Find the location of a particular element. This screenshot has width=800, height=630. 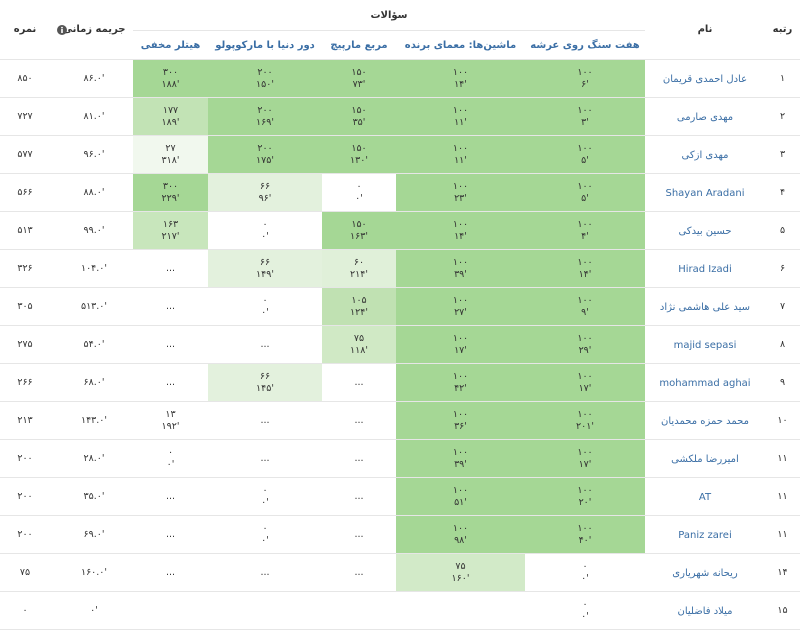

penalty: ۸۱.۰' is located at coordinates (94, 116).